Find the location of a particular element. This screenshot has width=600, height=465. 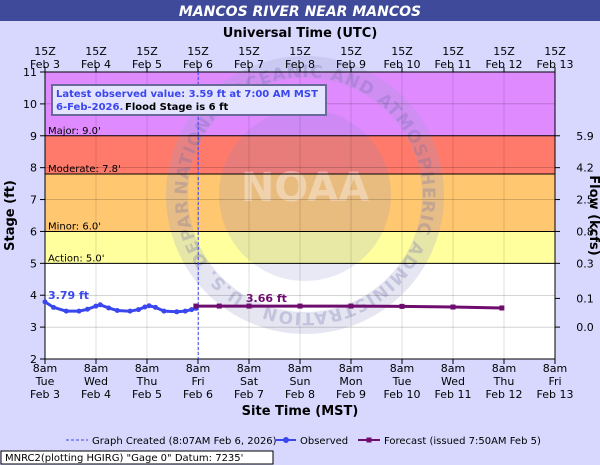

y2-tick-label-1: 0.1 is located at coordinates (585, 298).